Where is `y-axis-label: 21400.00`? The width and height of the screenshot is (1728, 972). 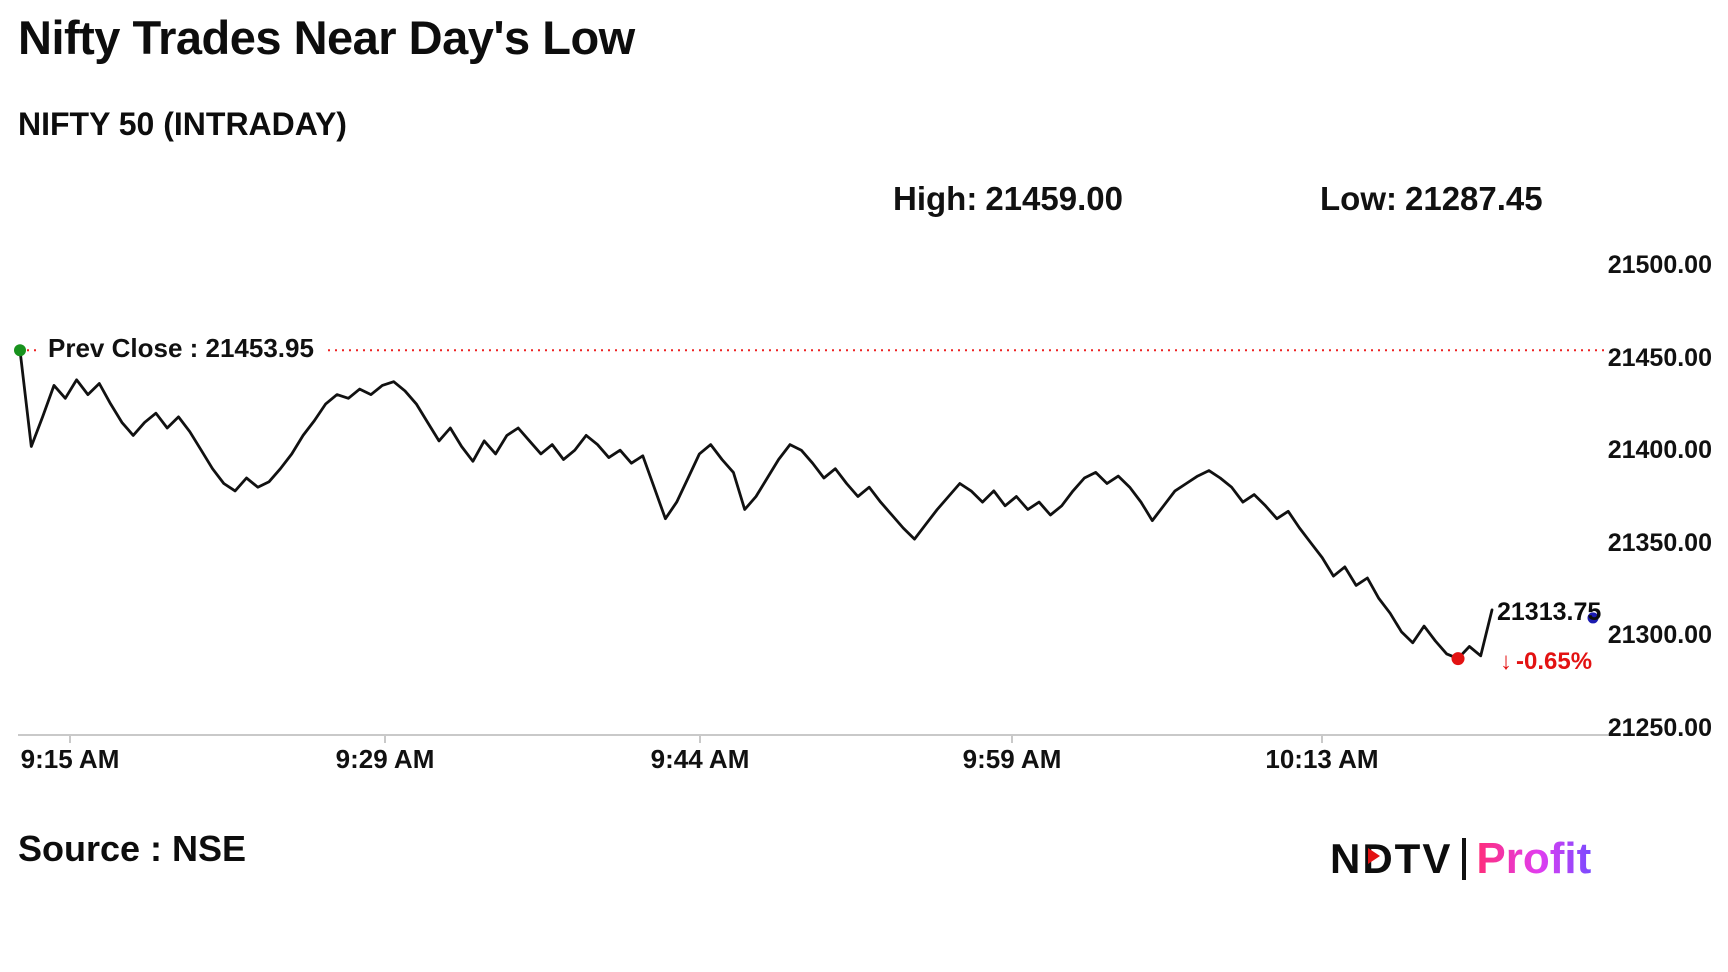
y-axis-label: 21400.00 is located at coordinates (1659, 450).